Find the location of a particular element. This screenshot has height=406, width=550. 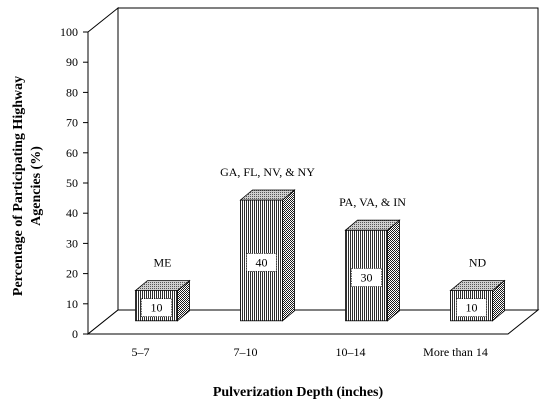

y-axis-title-line-1: Percentage of Participating Highway is located at coordinates (18, 186).